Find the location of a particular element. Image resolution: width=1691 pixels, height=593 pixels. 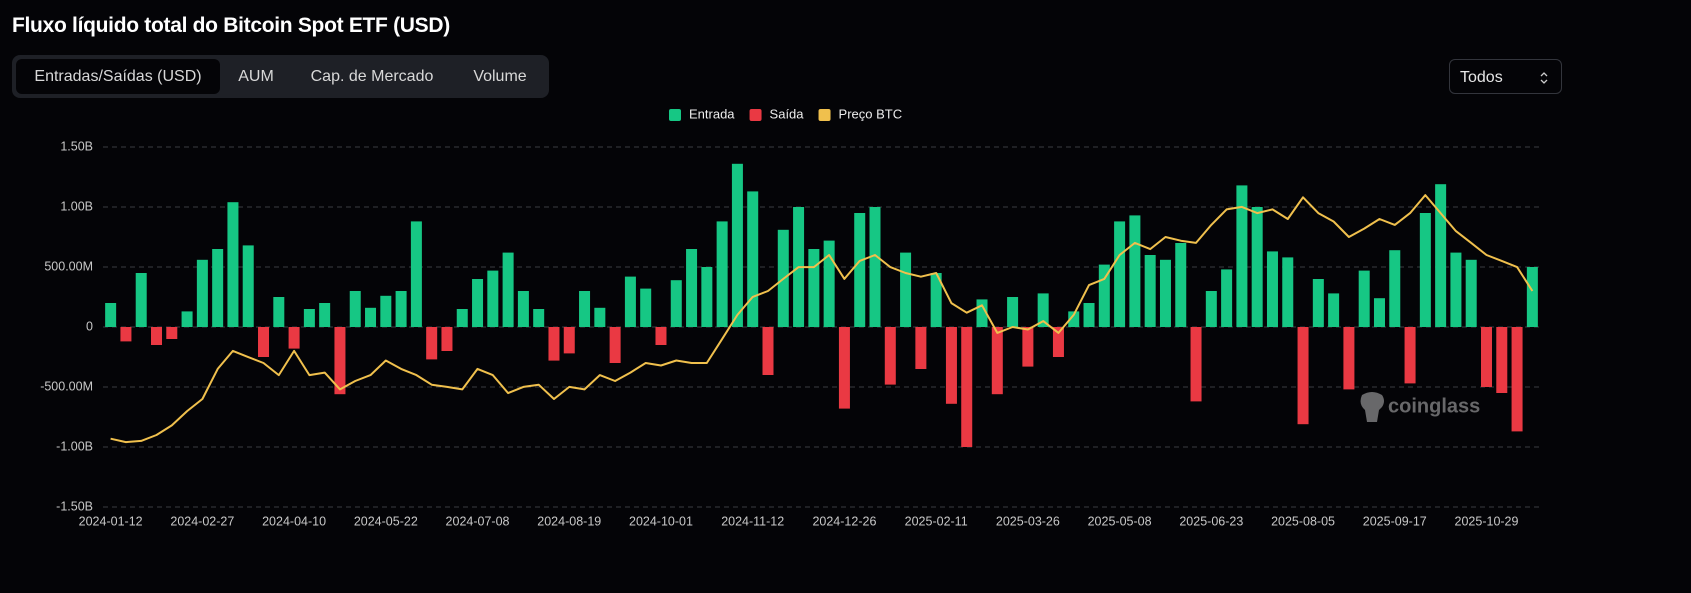

x-tick-label: 2024-05-22 is located at coordinates (386, 521).